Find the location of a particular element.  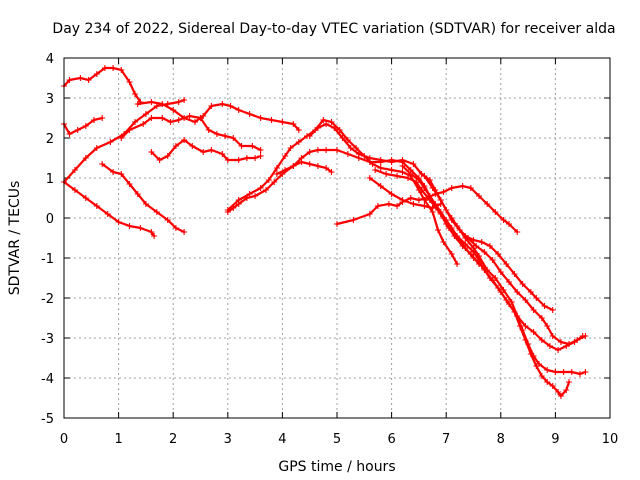

x-tick-label: 3 is located at coordinates (228, 439).